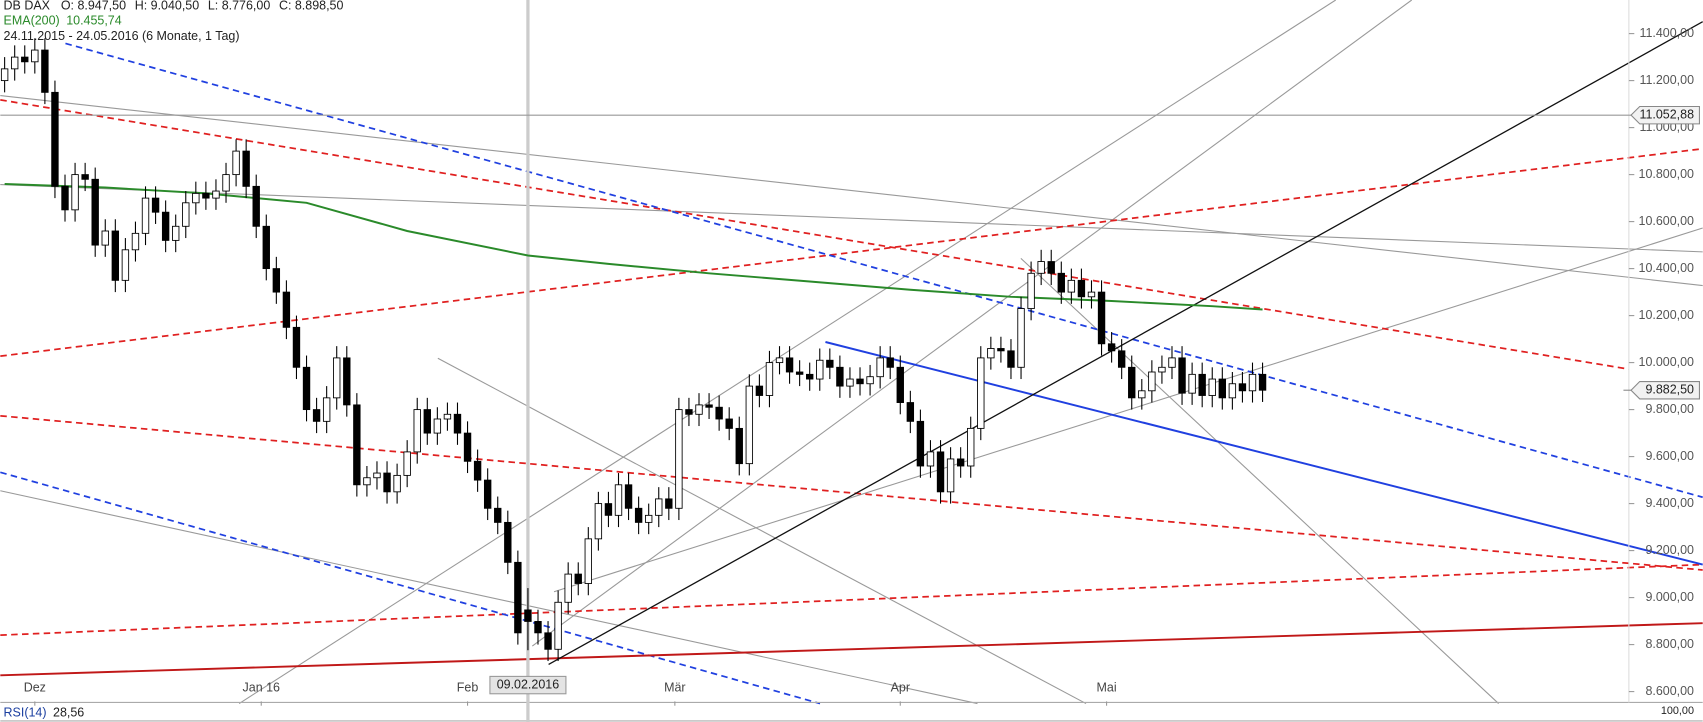  What do you see at coordinates (1107, 688) in the screenshot?
I see `x-tick-label: Mai` at bounding box center [1107, 688].